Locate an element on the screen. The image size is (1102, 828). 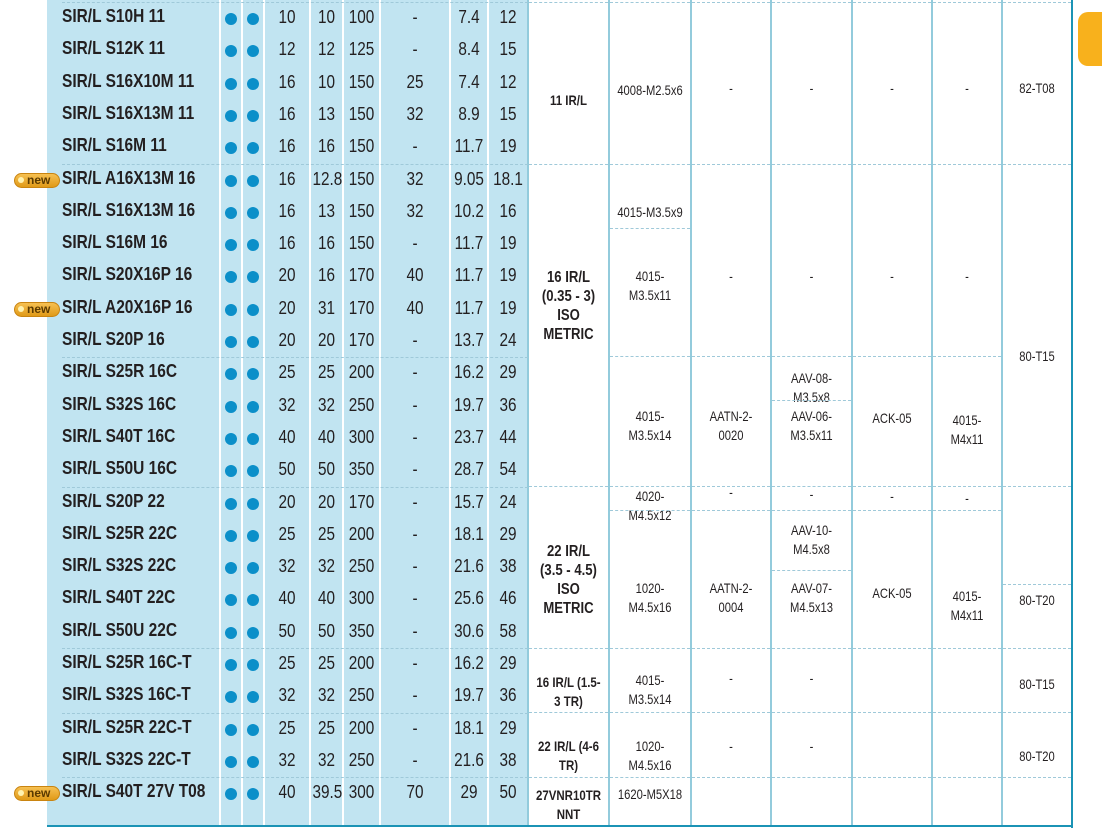
table-row: SIR/L S12K 11 12 12 125 - 8.4 15 is located at coordinates (264, 50).